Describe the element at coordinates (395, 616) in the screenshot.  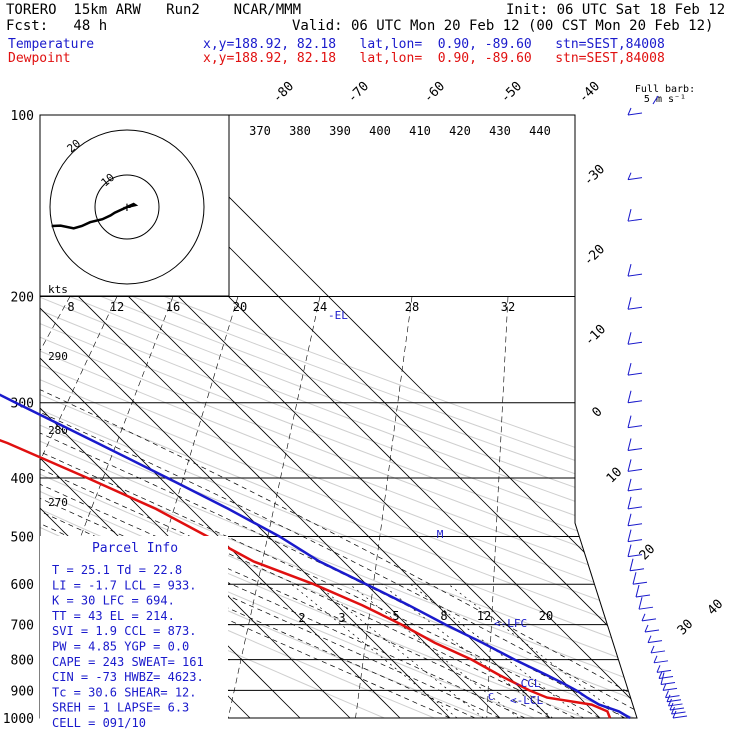
I see `mixing-ratio-label: 5` at that location.